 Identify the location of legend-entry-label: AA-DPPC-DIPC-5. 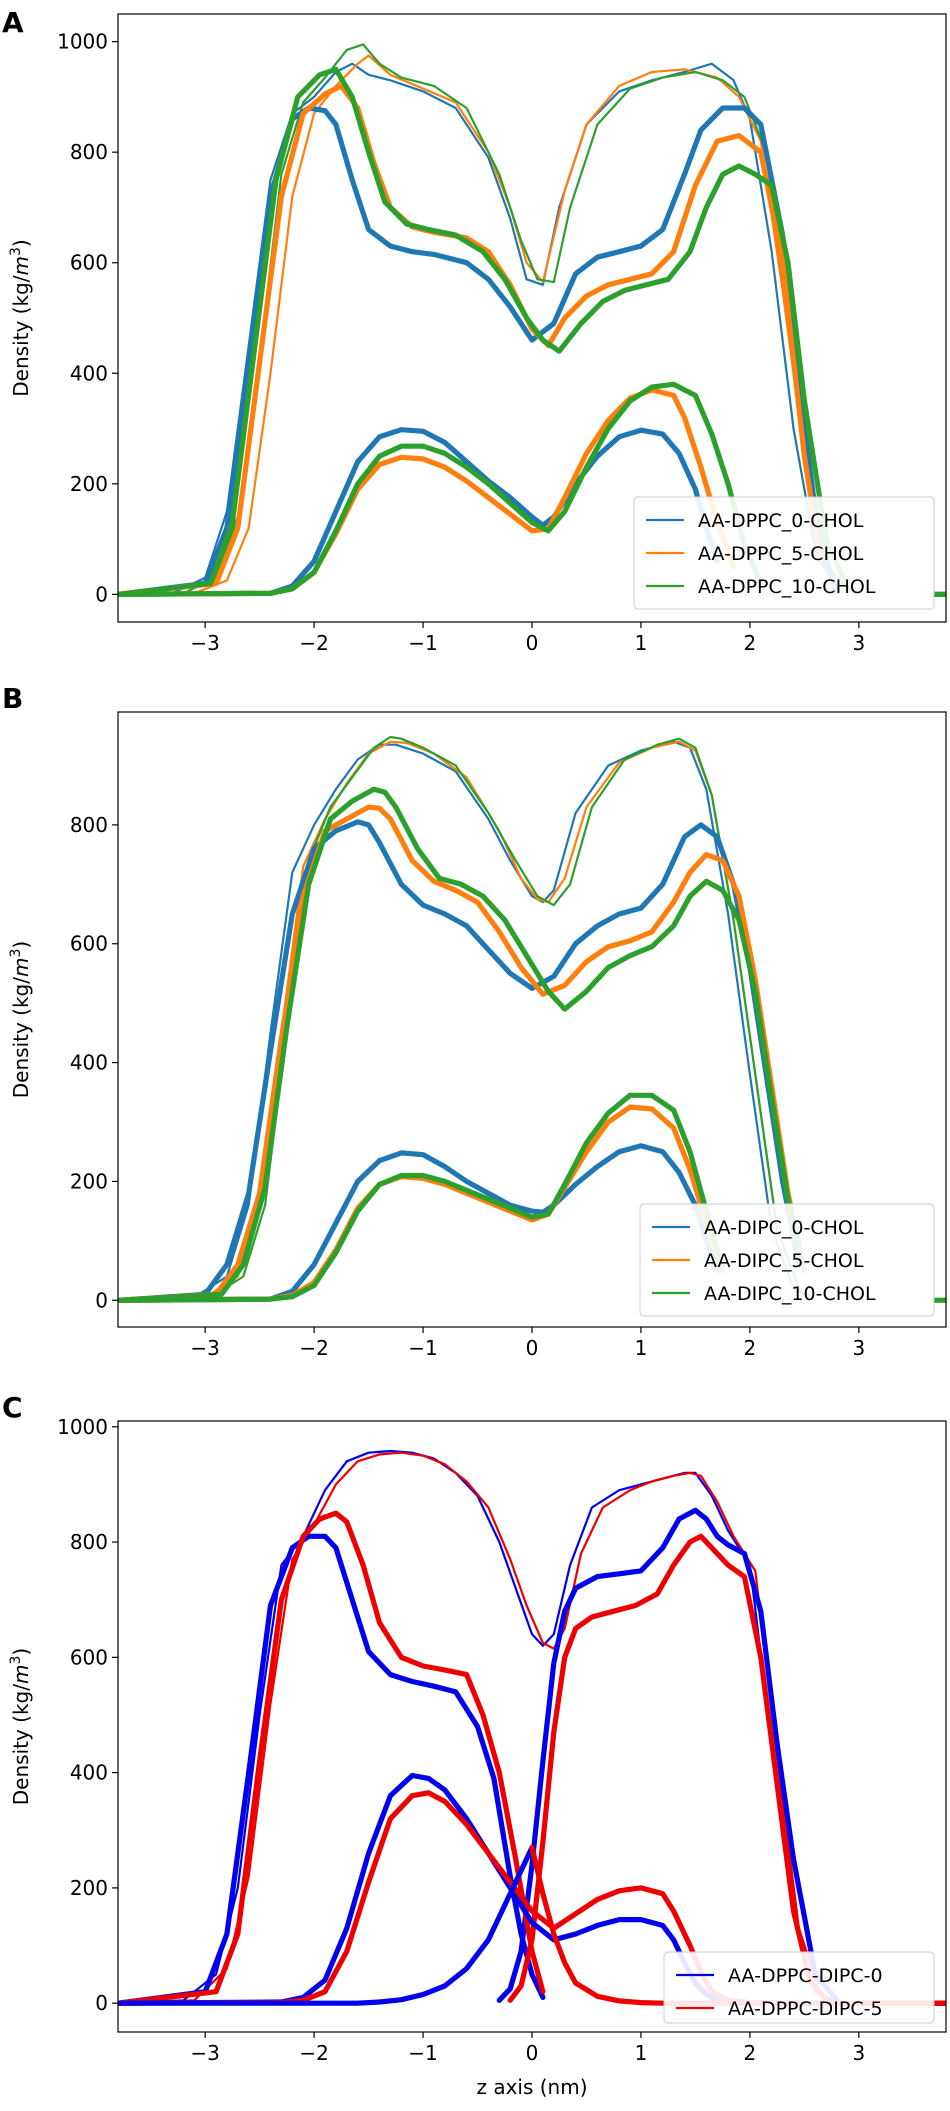
(805, 2009).